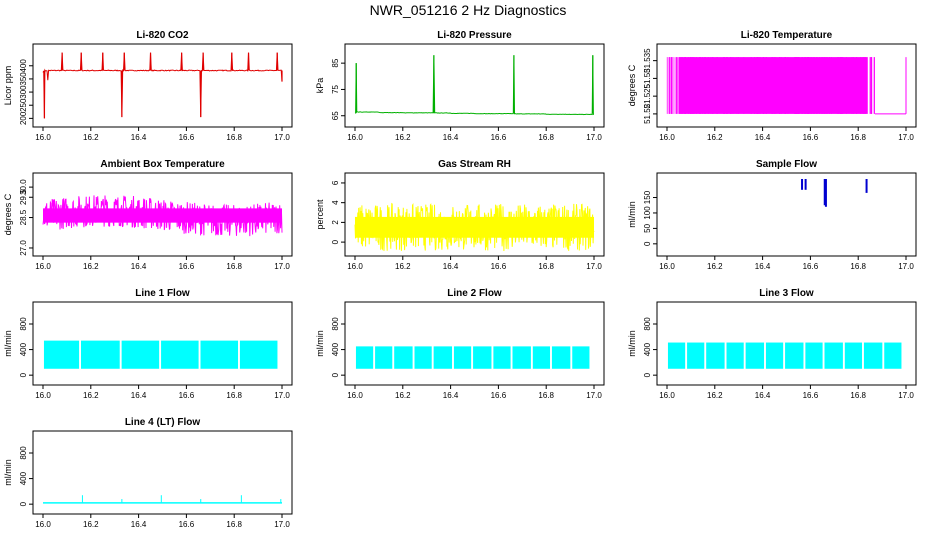 The width and height of the screenshot is (936, 540). What do you see at coordinates (162, 35) in the screenshot?
I see `panel-title: Li-820 CO2` at bounding box center [162, 35].